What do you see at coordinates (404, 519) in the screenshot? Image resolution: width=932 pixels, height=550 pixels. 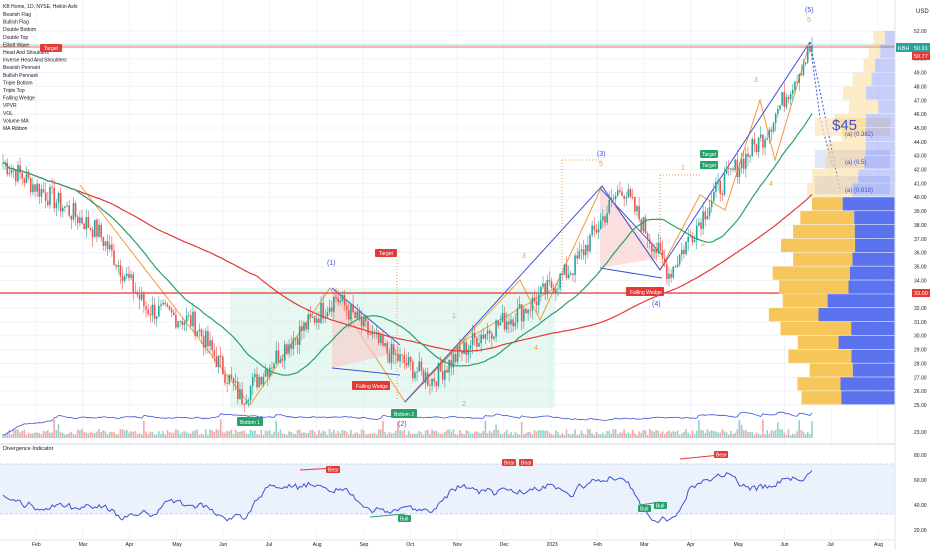 I see `bull-tag-1: Bull` at bounding box center [404, 519].